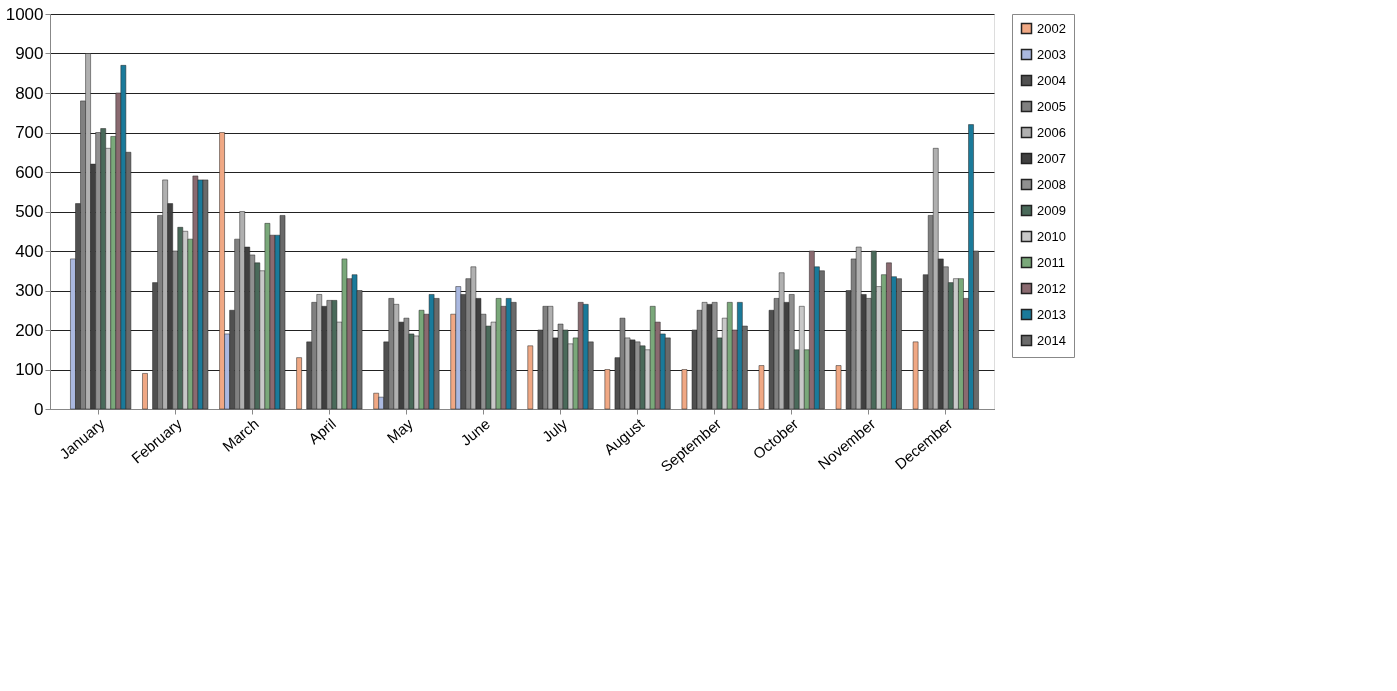  What do you see at coordinates (1051, 314) in the screenshot?
I see `legend-label: 2013` at bounding box center [1051, 314].